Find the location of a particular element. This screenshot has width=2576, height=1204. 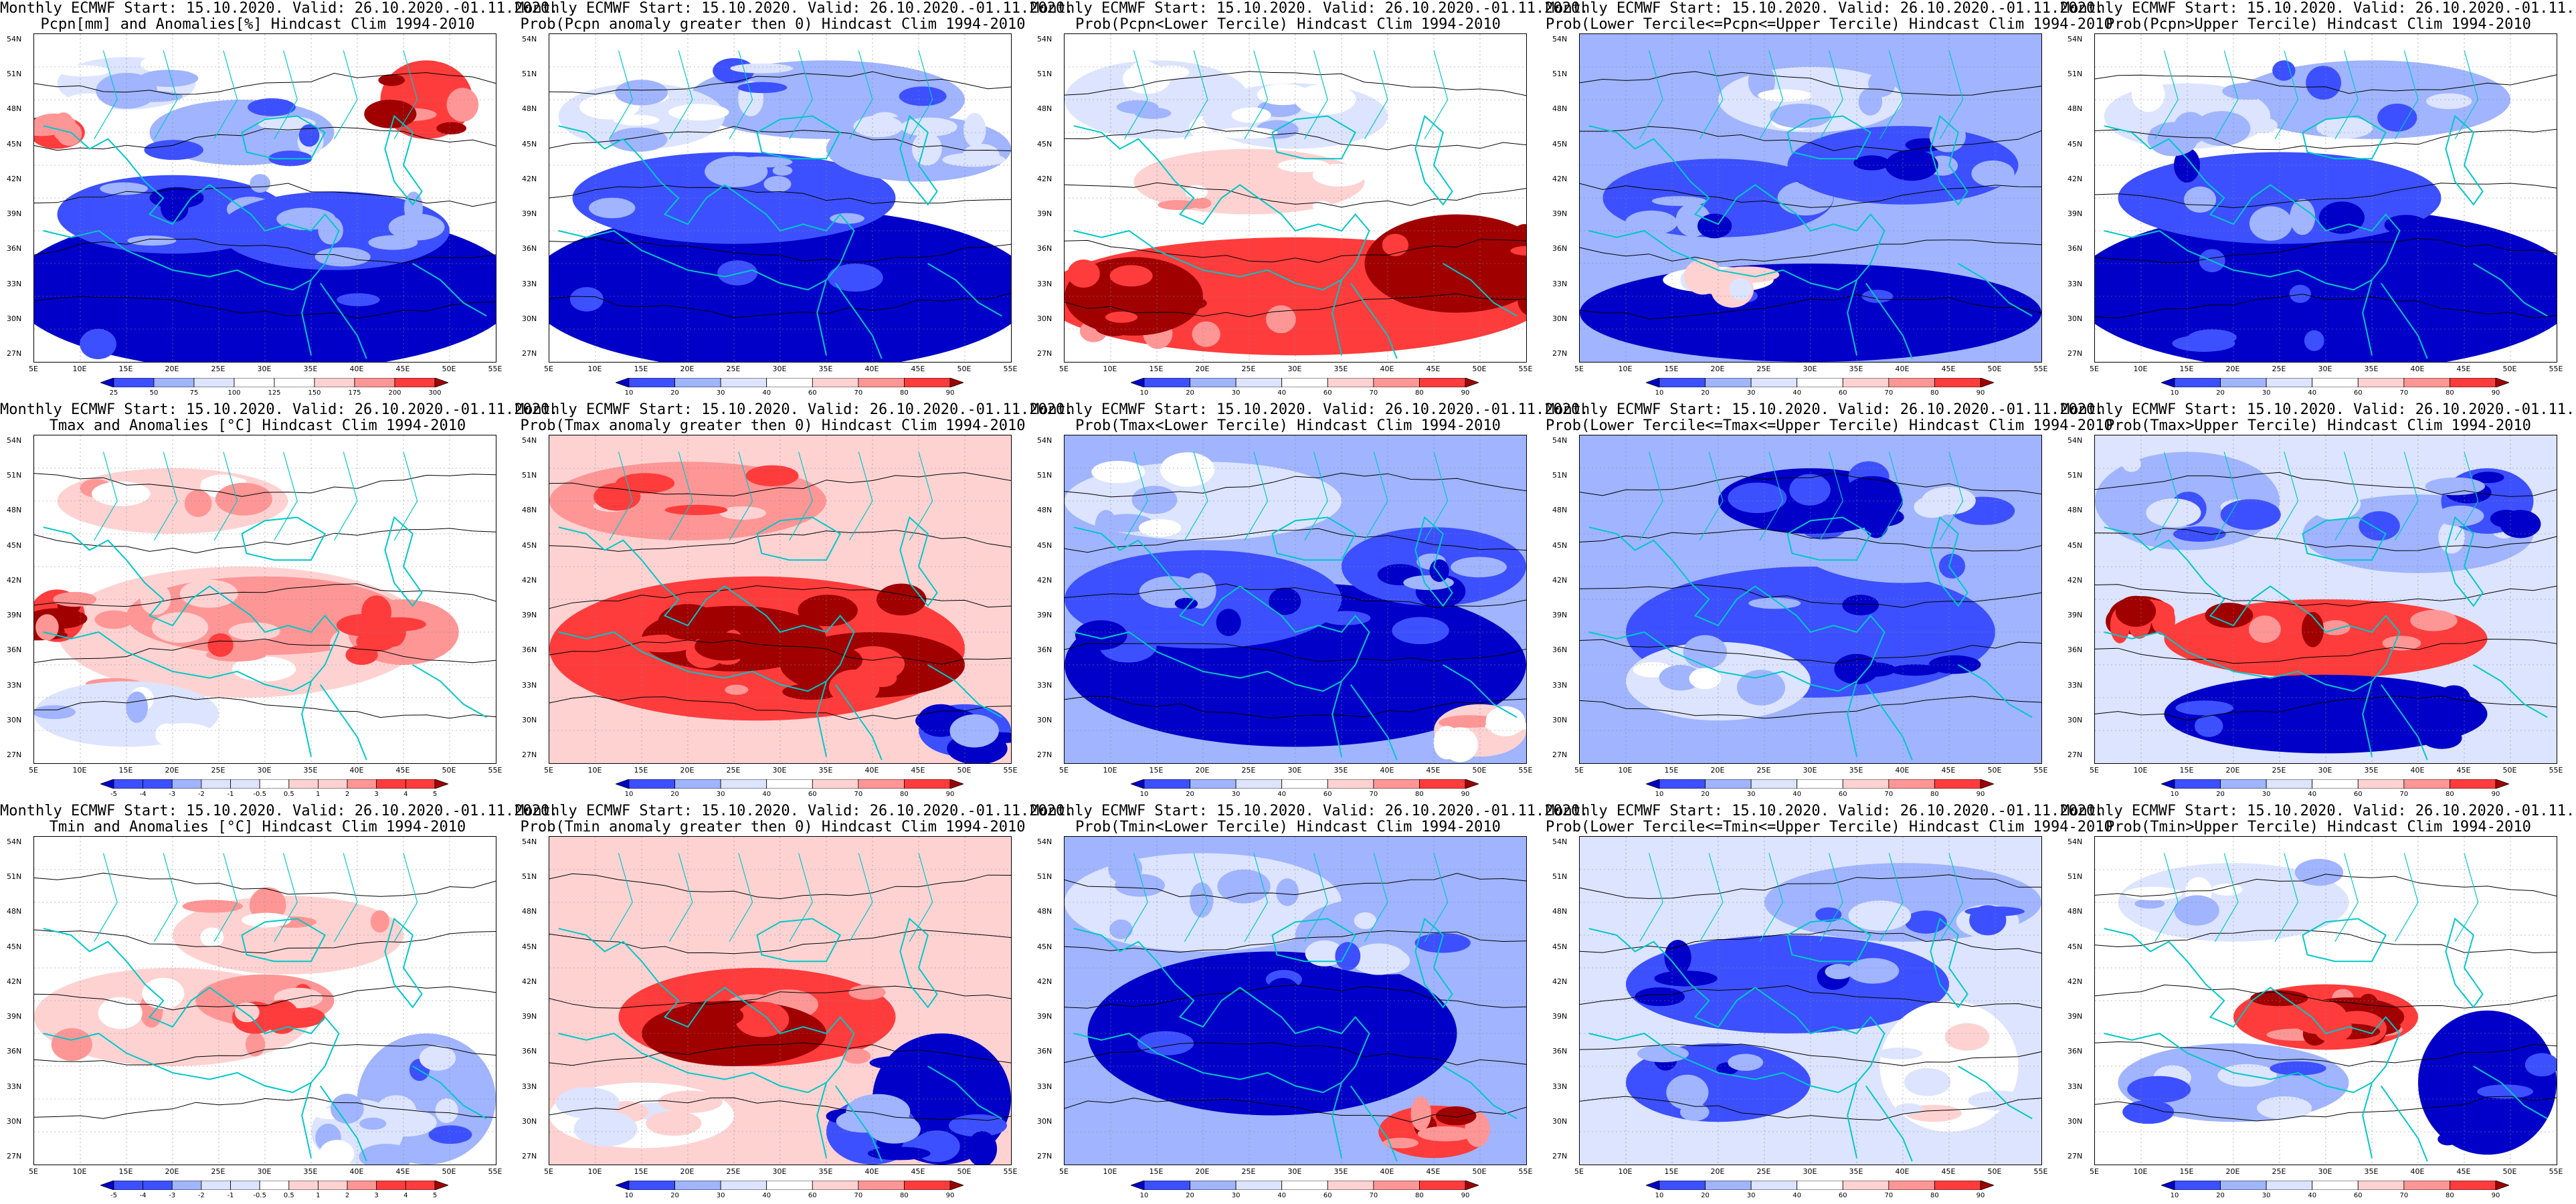

colorbar-label: 40 is located at coordinates (766, 1195).